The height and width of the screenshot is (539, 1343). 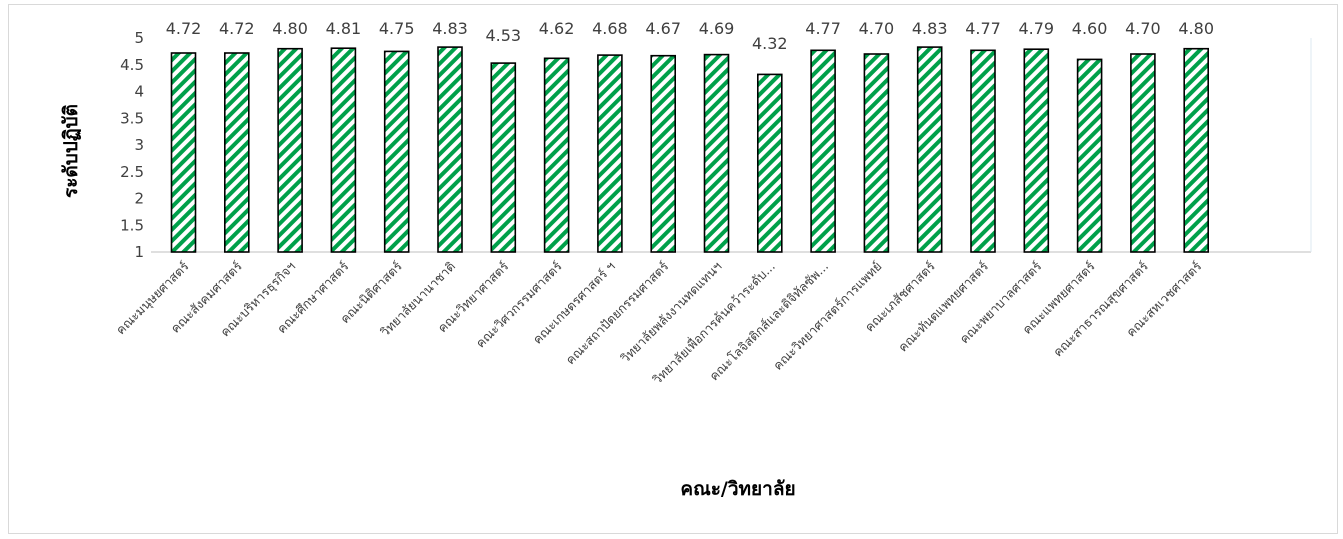 What do you see at coordinates (503, 35) in the screenshot?
I see `data-label: 4.53` at bounding box center [503, 35].